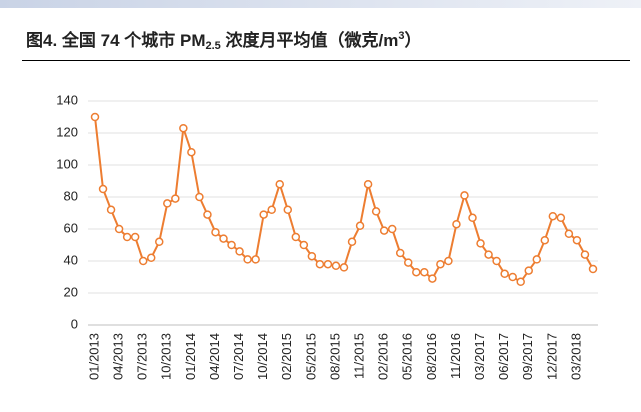 The image size is (641, 412). Describe the element at coordinates (116, 40) in the screenshot. I see `title-text: 图4. 全国 74 个城市 PM` at that location.